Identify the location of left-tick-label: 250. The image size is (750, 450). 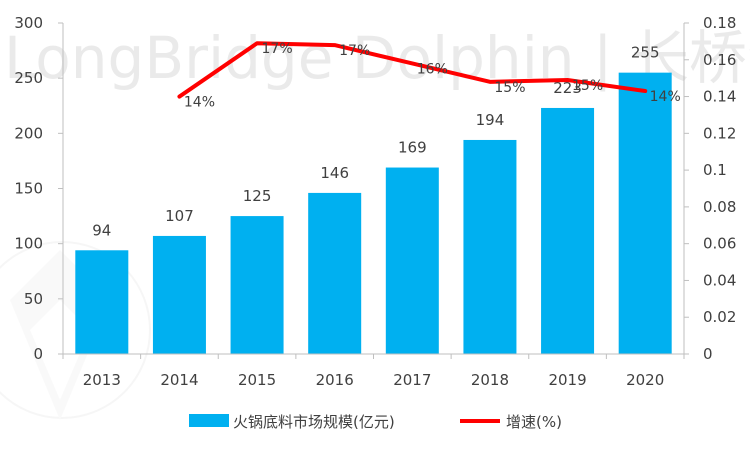
(28, 78).